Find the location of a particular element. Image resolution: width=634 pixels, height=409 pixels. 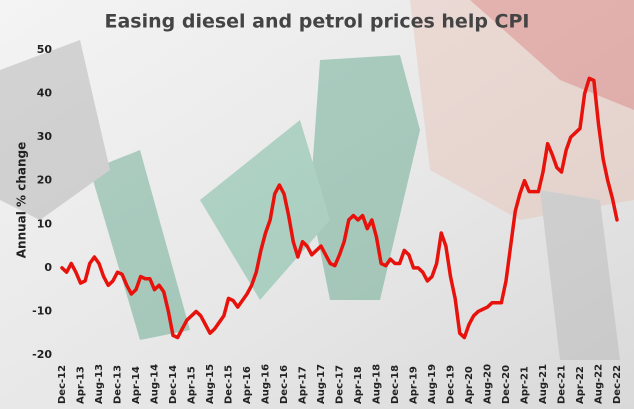

x-tick-label: Aug-15 is located at coordinates (210, 384).